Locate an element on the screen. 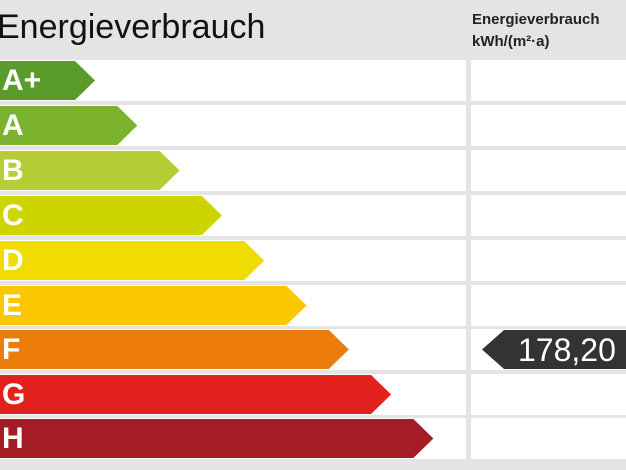  class-bar: A+ is located at coordinates (47, 80).